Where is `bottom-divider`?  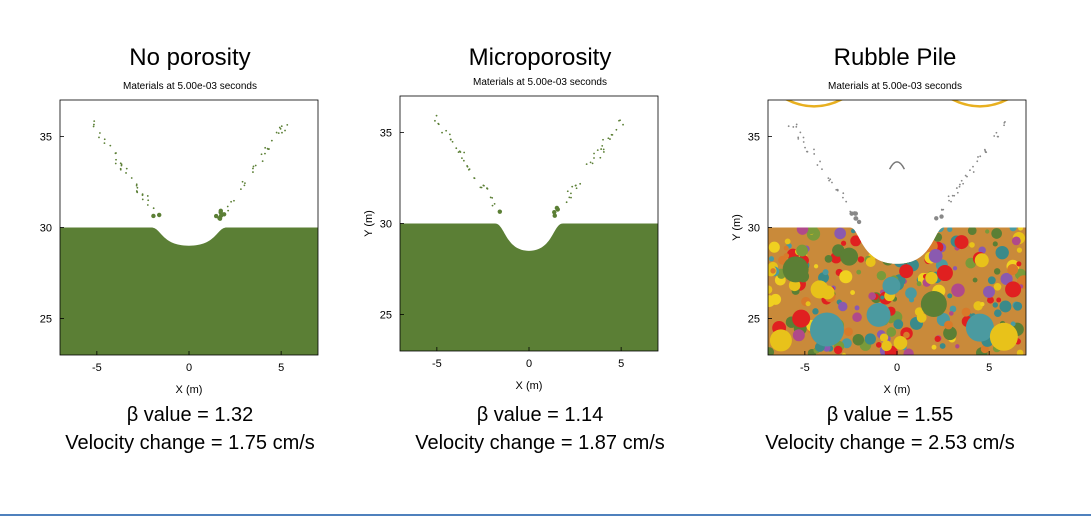 bottom-divider is located at coordinates (545, 515).